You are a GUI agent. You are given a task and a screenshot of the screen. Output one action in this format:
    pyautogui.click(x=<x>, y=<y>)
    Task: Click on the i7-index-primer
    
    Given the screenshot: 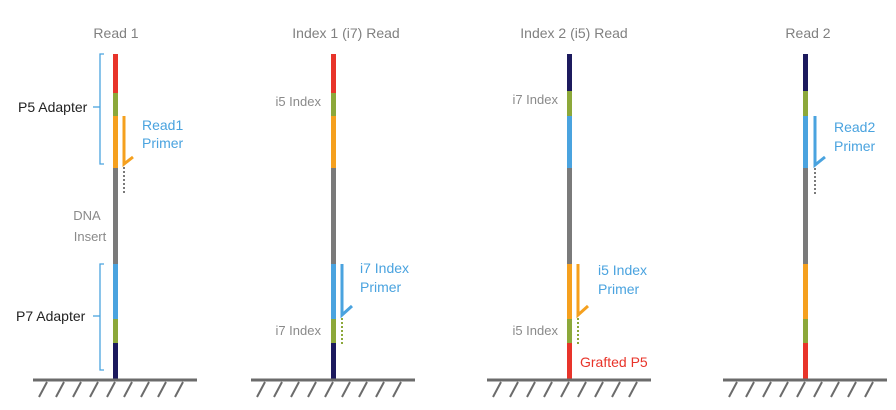 What is the action you would take?
    pyautogui.click(x=347, y=304)
    